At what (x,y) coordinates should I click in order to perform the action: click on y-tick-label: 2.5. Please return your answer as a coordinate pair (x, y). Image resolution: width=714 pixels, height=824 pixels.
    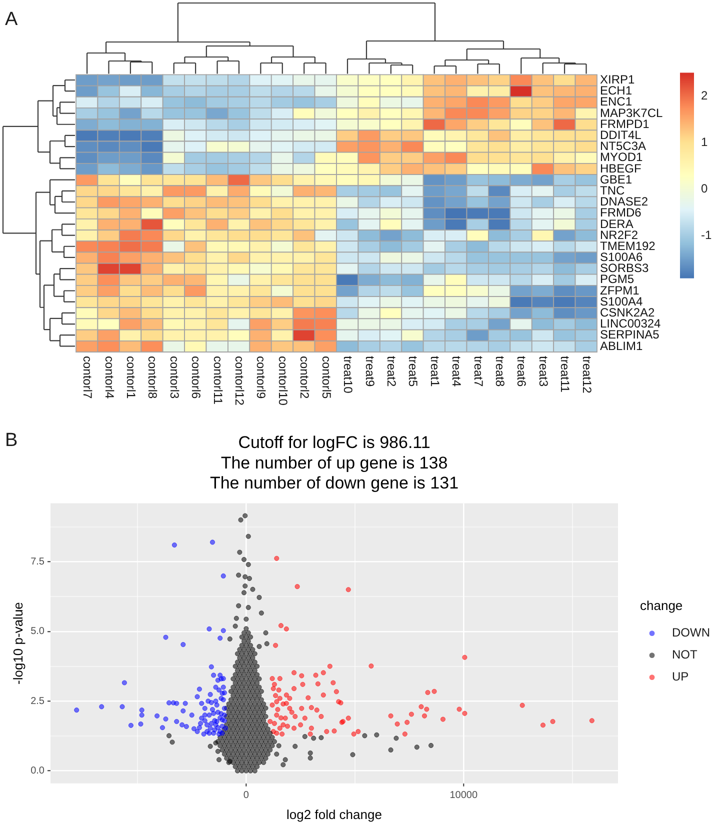
    Looking at the image, I should click on (37, 701).